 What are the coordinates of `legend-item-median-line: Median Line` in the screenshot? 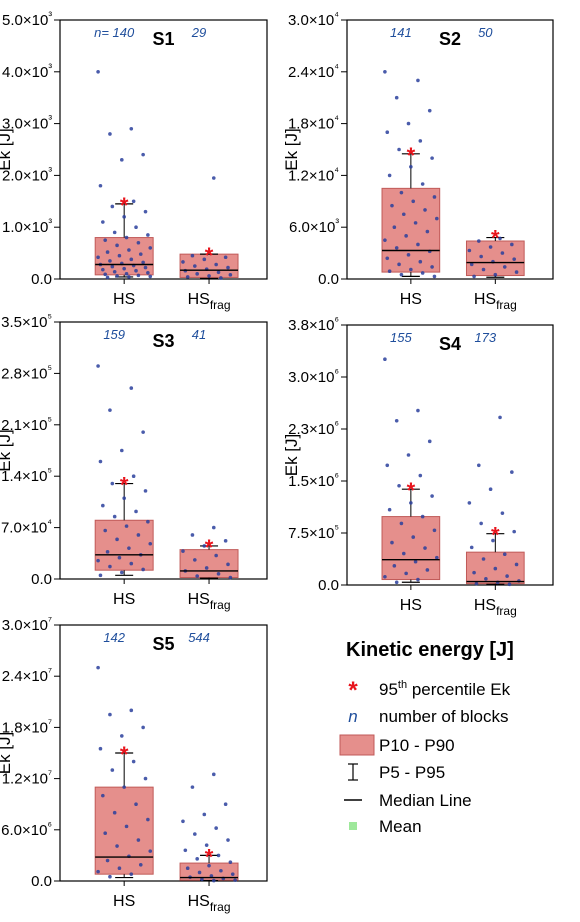 It's located at (408, 800).